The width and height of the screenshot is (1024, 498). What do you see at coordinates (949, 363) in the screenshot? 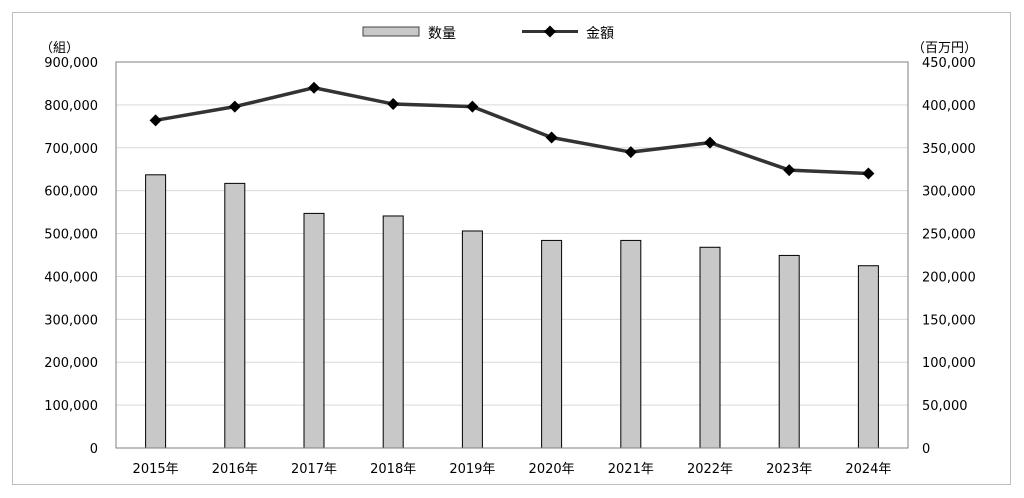
I see `right-tick-label: 100,000` at bounding box center [949, 363].